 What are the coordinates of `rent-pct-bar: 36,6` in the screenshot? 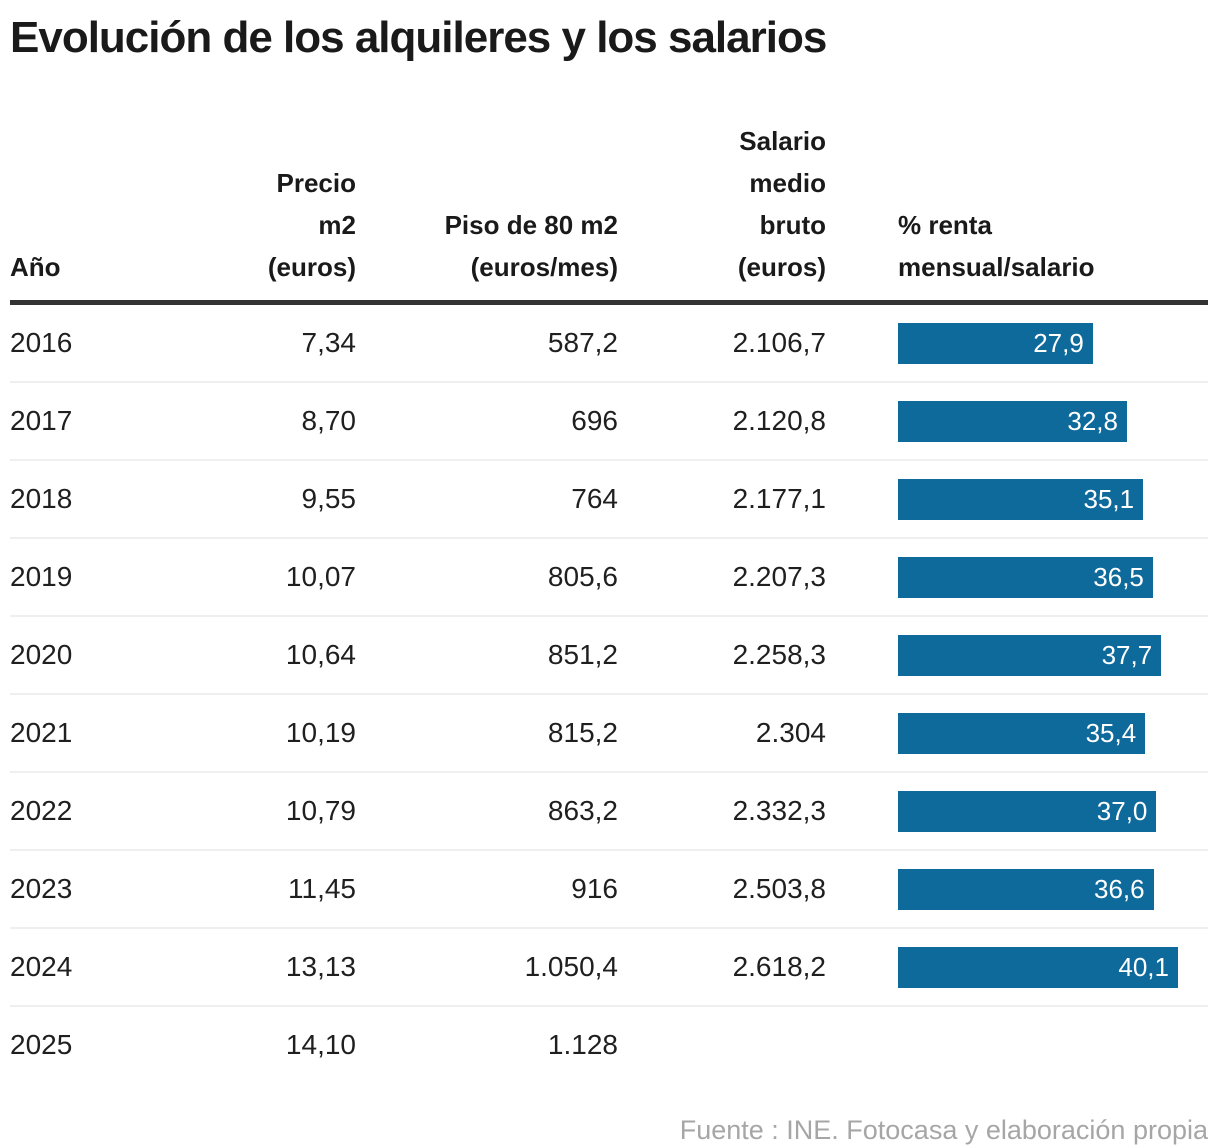 It's located at (1026, 889).